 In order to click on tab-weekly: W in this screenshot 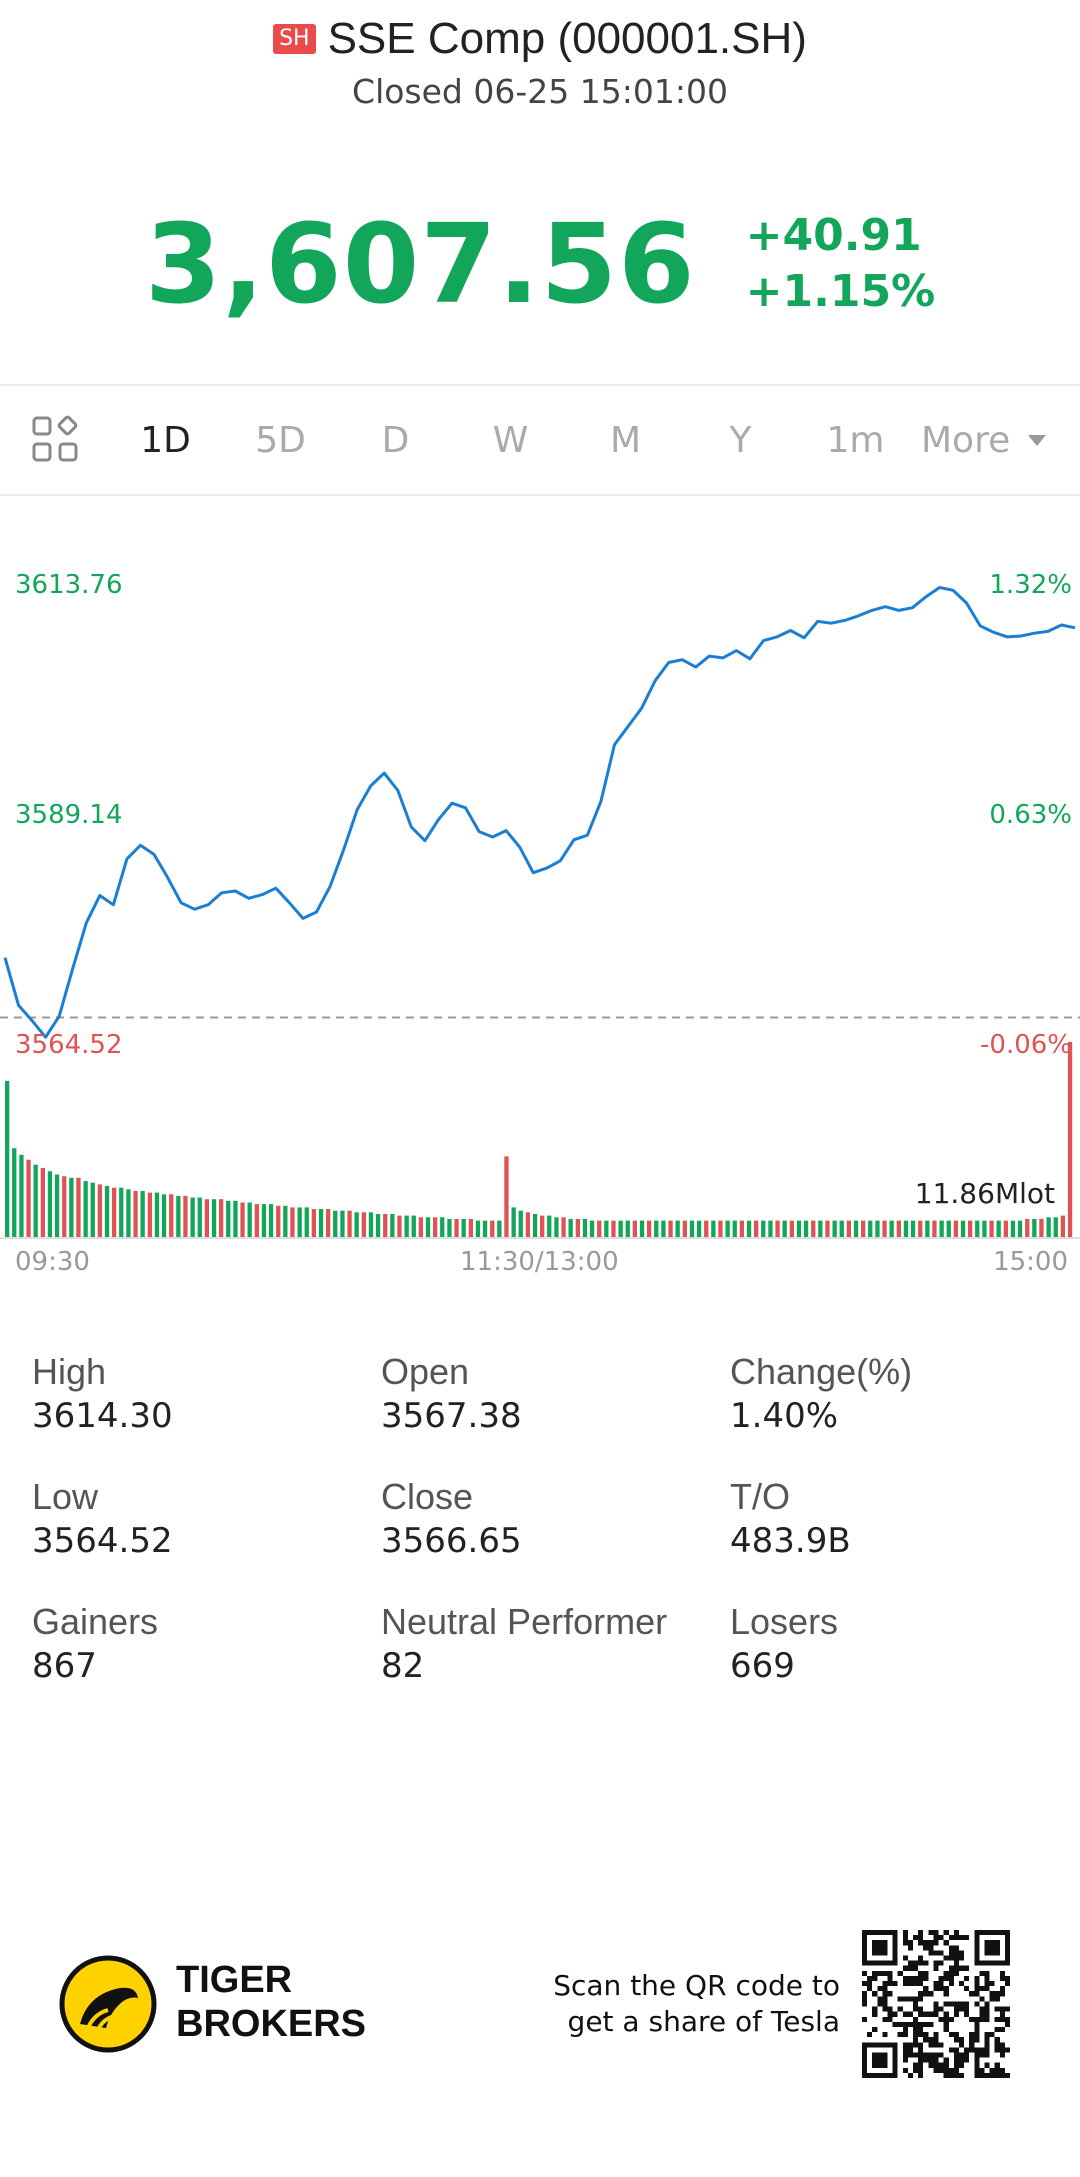, I will do `click(510, 440)`.